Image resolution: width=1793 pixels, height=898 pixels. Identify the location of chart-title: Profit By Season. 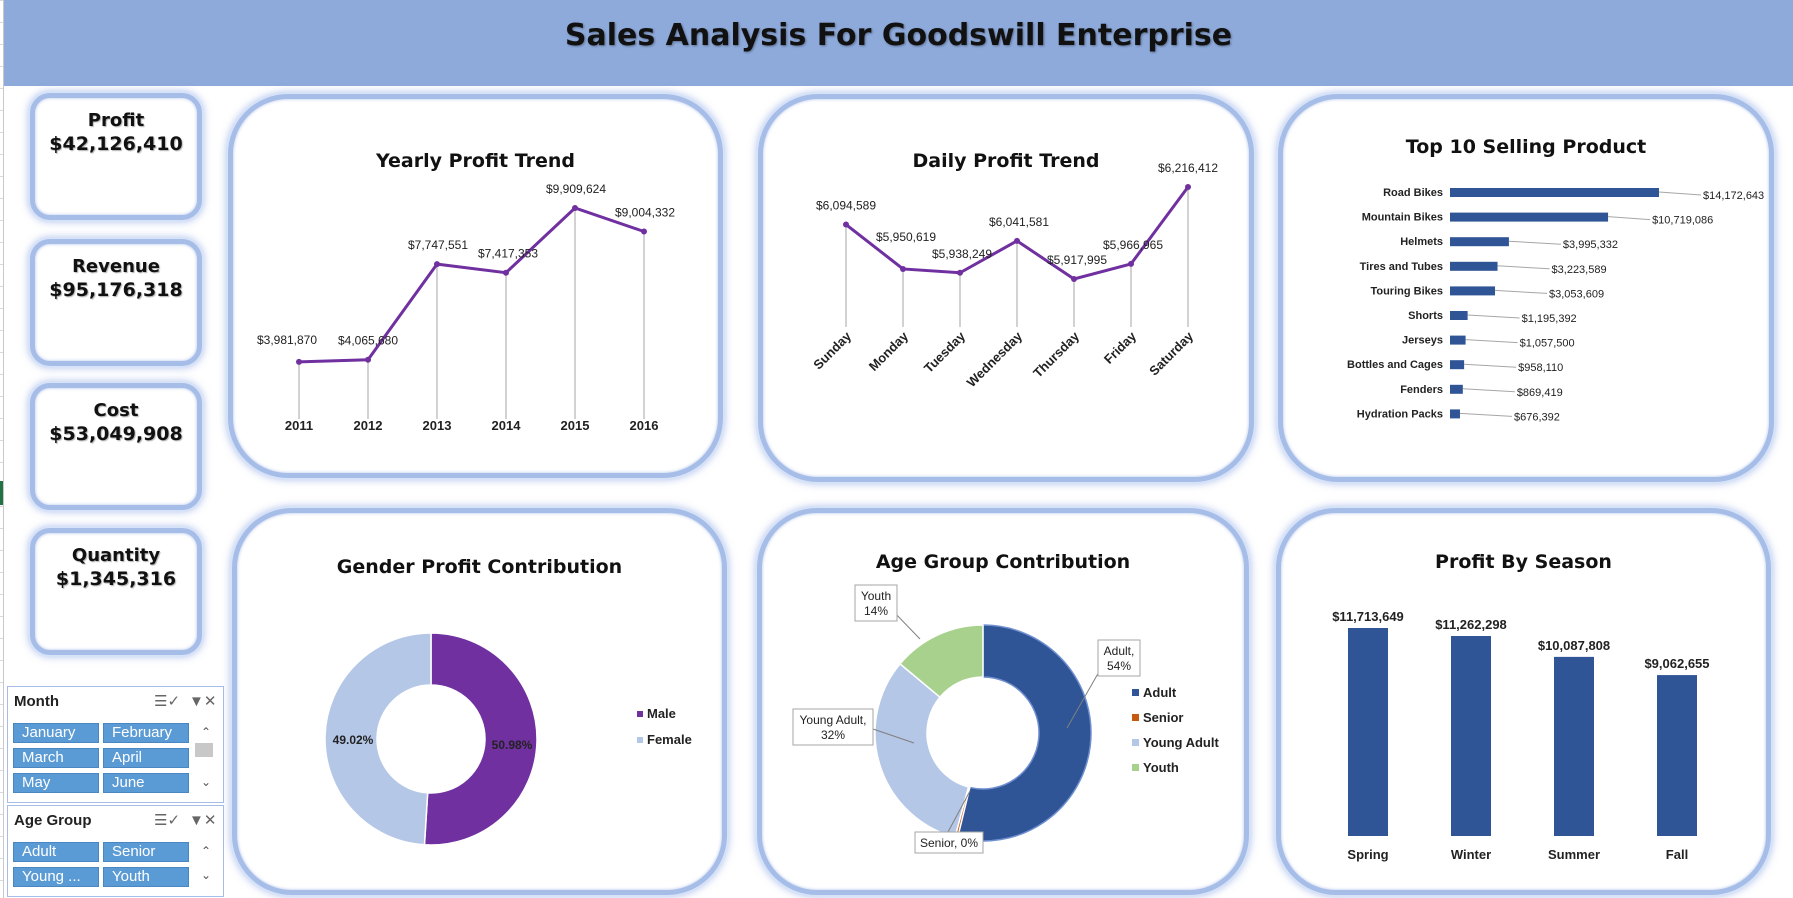
(1523, 562).